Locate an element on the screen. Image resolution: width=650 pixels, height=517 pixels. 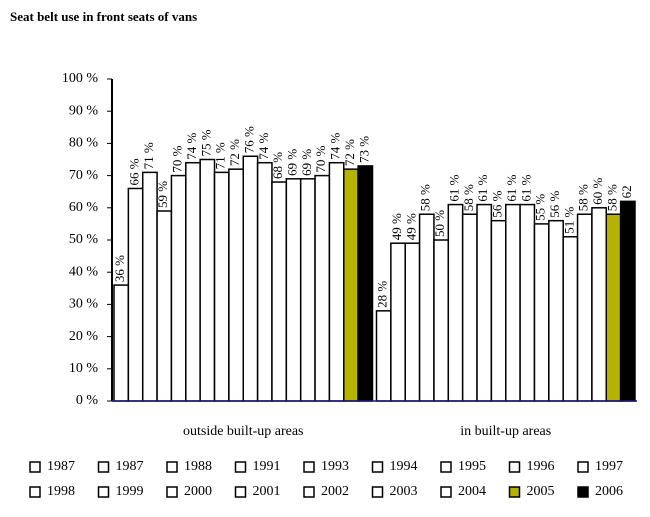
legend-label: 1994 is located at coordinates (404, 466).